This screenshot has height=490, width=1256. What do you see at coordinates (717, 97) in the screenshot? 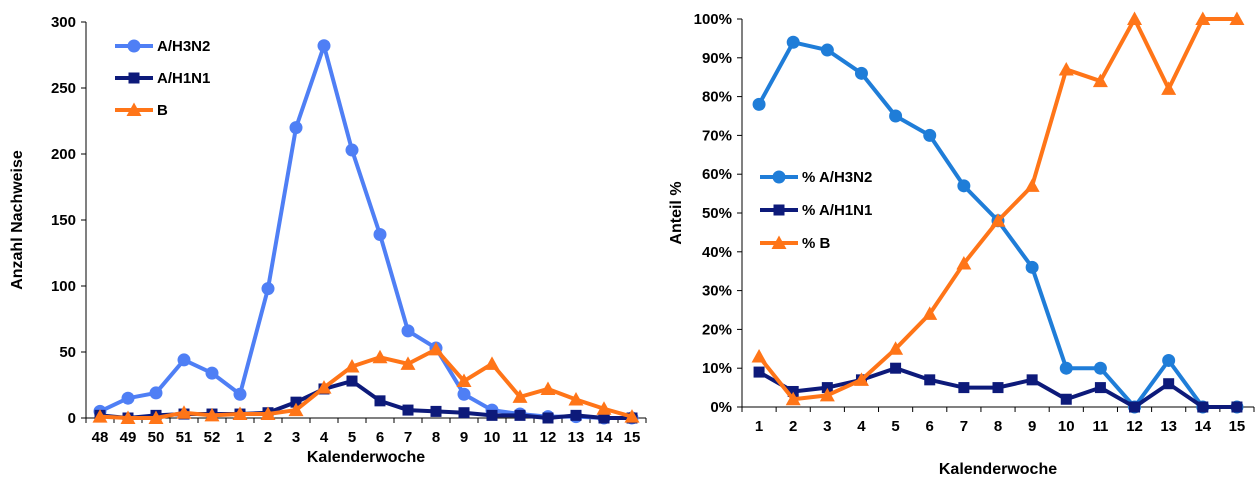
I see `y-tick-label: 80%` at bounding box center [717, 97].